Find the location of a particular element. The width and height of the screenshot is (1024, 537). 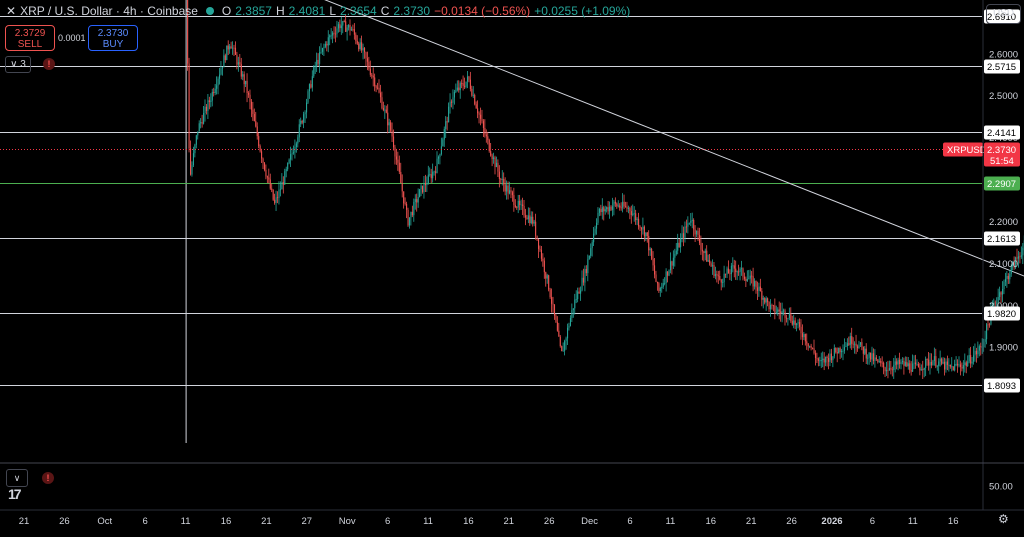

time-tick-label: 11 is located at coordinates (186, 521).